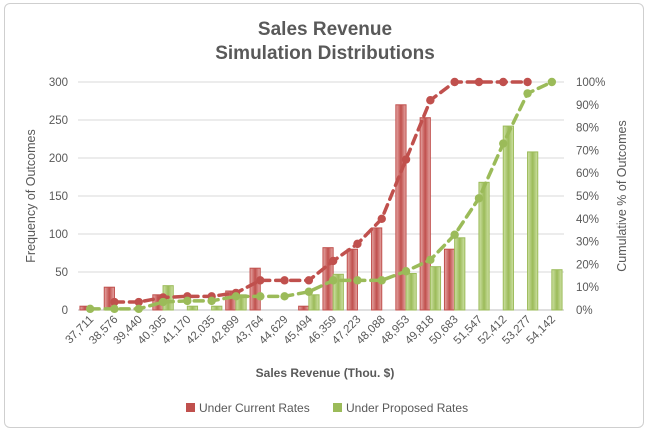  I want to click on y-axis-title: Frequency of Outcomes, so click(31, 195).